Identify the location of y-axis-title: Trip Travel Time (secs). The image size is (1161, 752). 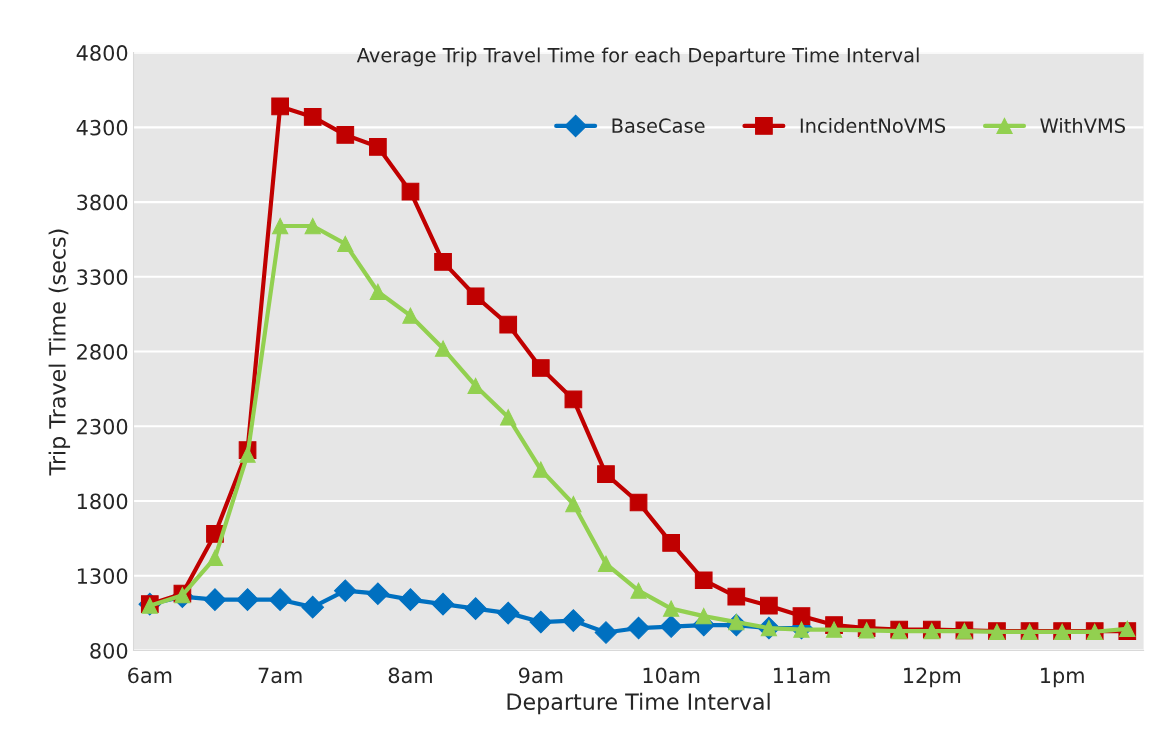
(59, 352).